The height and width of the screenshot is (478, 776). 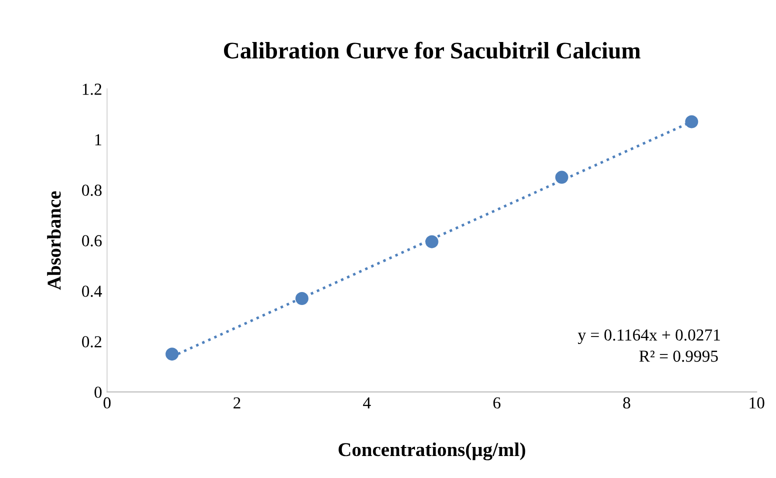 I want to click on y-tick-label: 0.8, so click(x=92, y=190).